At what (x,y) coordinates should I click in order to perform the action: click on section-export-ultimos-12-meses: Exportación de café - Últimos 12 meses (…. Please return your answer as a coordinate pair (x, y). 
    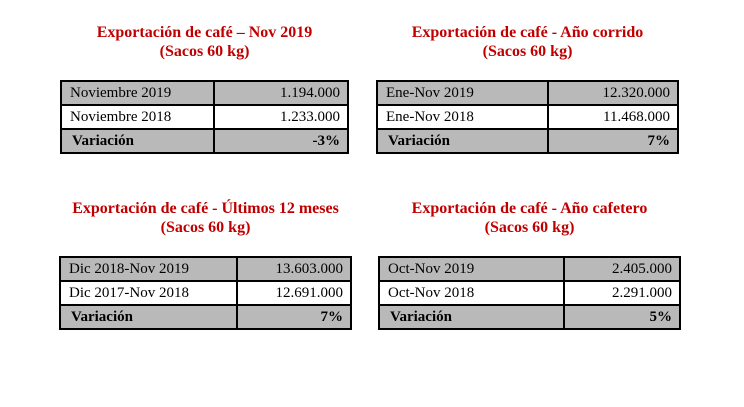
    Looking at the image, I should click on (206, 264).